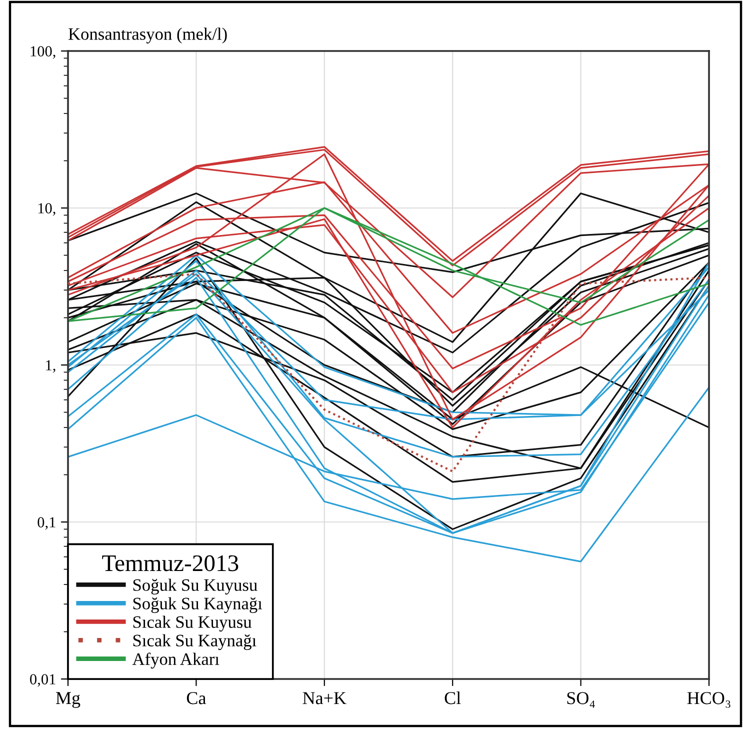 This screenshot has height=729, width=743. What do you see at coordinates (581, 700) in the screenshot?
I see `x-tick-label: SO₄` at bounding box center [581, 700].